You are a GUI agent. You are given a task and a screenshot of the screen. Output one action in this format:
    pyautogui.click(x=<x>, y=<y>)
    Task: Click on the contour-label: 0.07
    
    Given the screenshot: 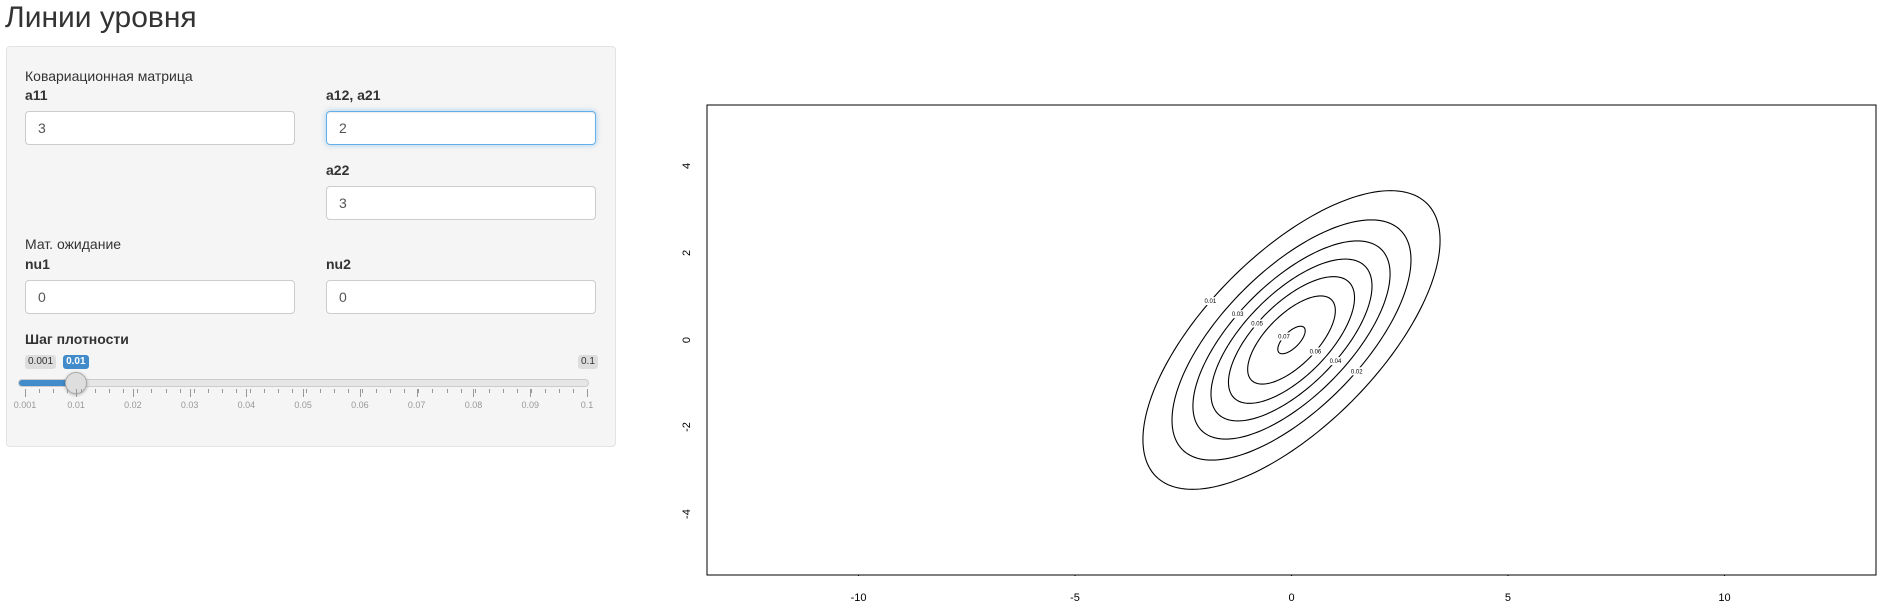 What is the action you would take?
    pyautogui.click(x=1284, y=337)
    